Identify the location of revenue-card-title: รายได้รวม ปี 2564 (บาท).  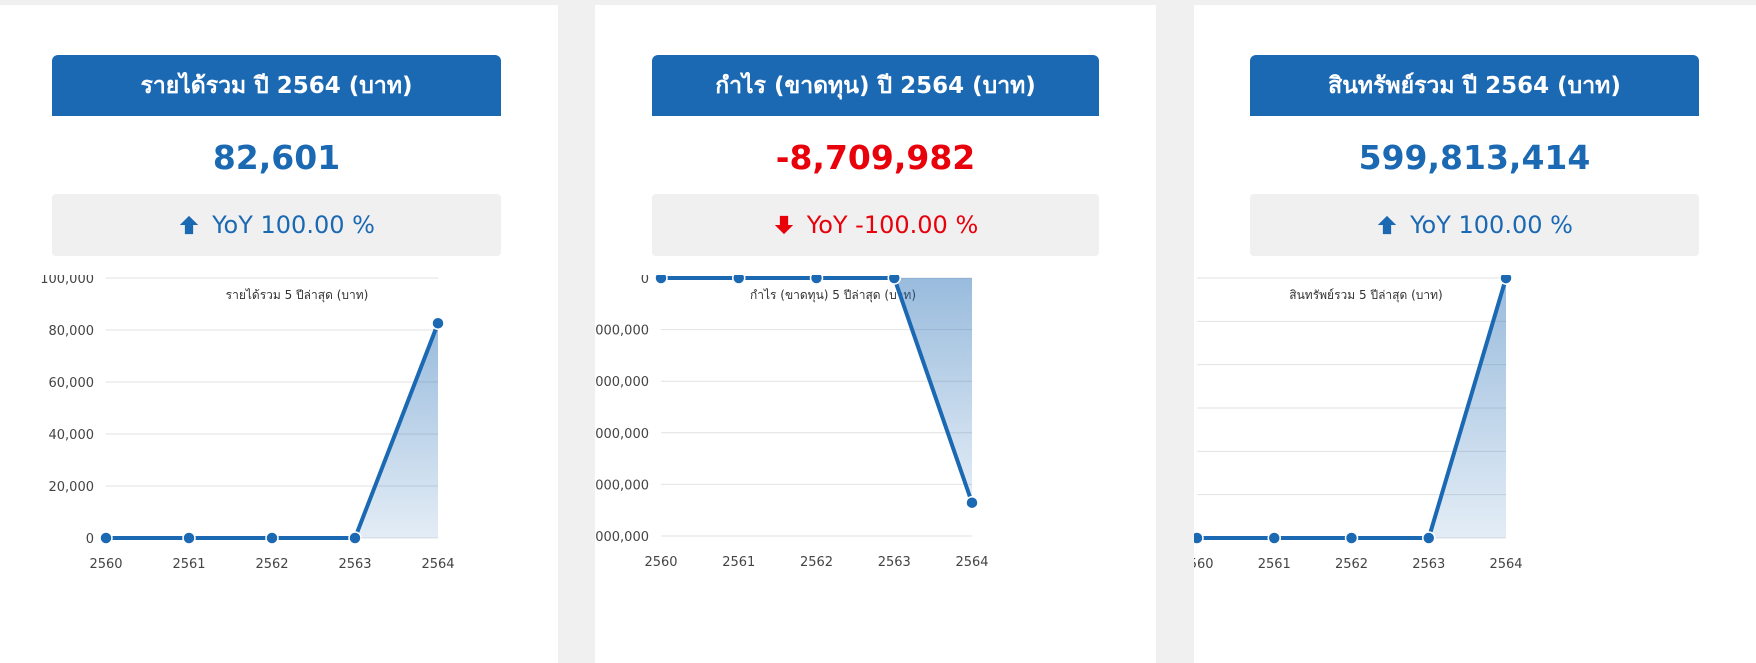
(276, 85).